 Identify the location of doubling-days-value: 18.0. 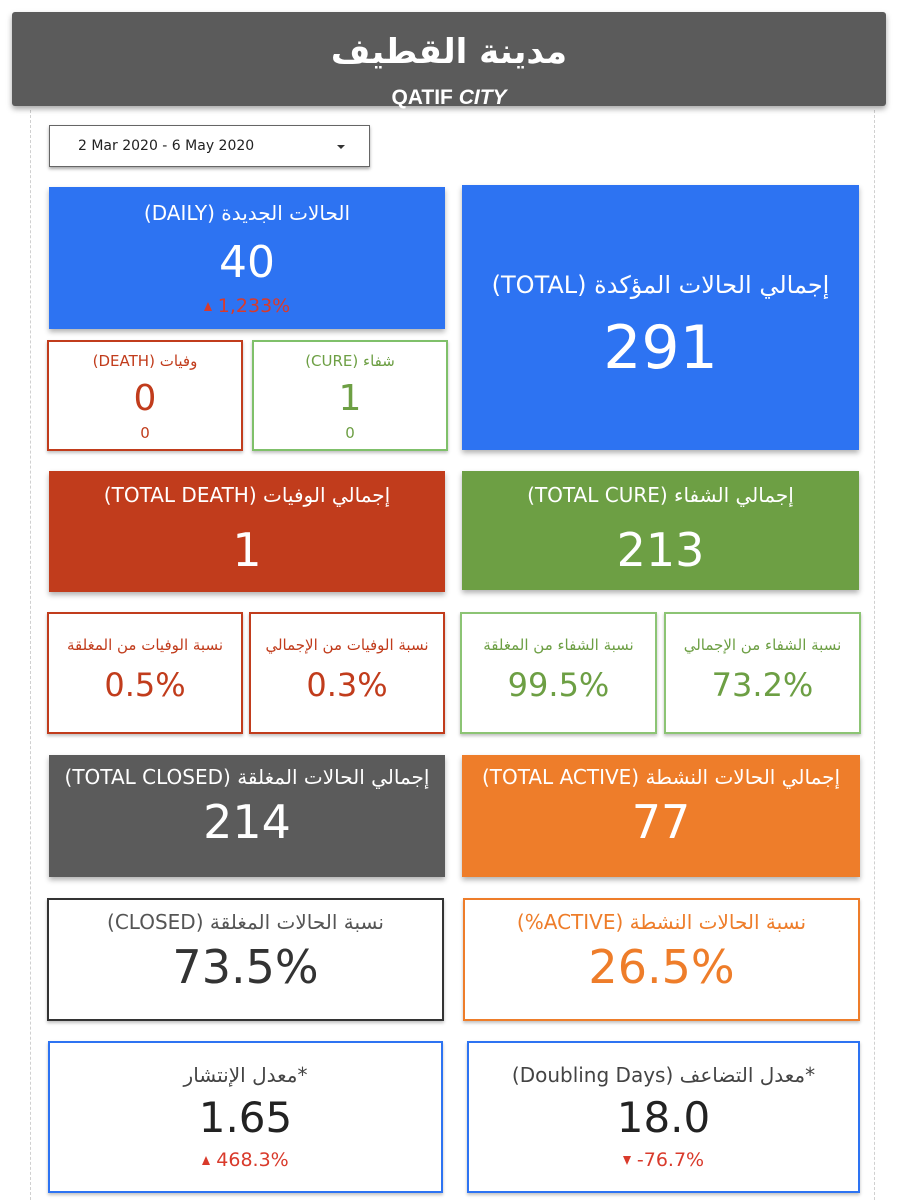
(663, 1117).